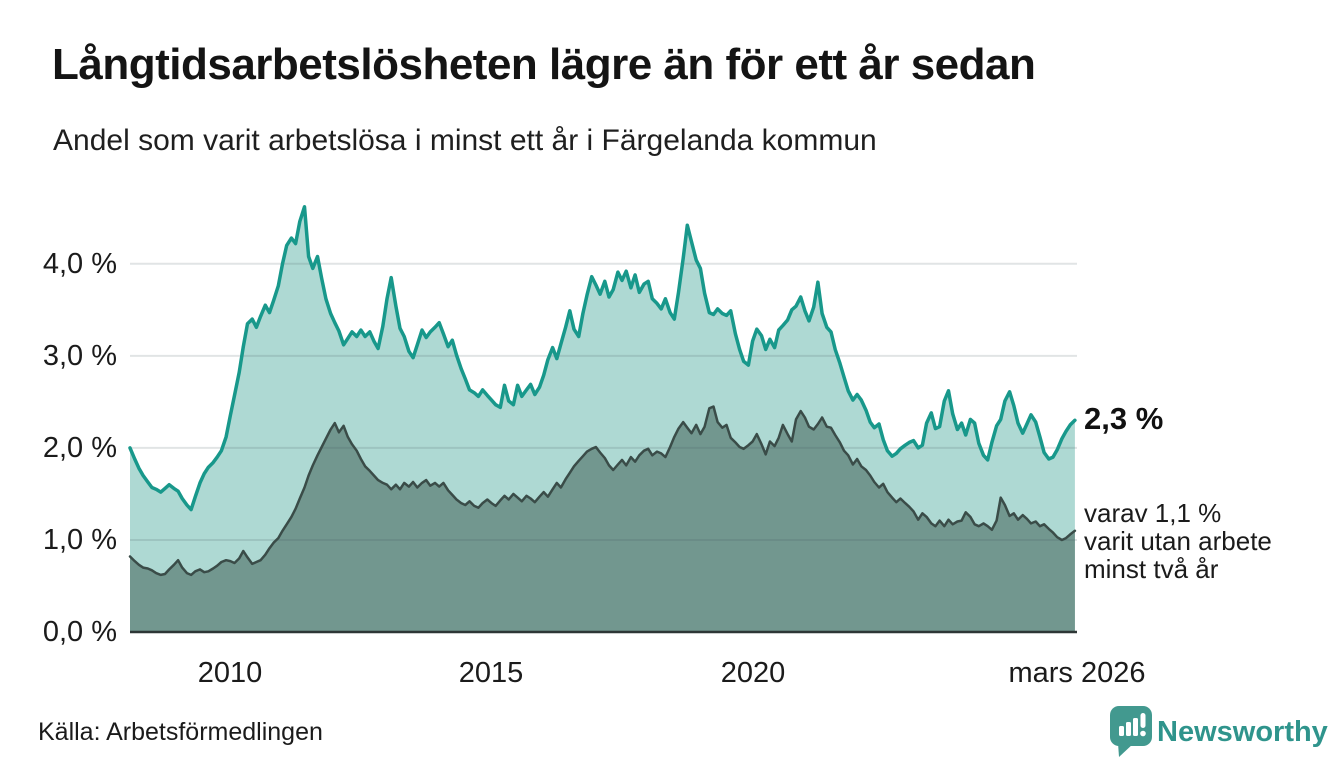 This screenshot has width=1340, height=780. What do you see at coordinates (1131, 731) in the screenshot?
I see `newsworthy-bar-chart-icon` at bounding box center [1131, 731].